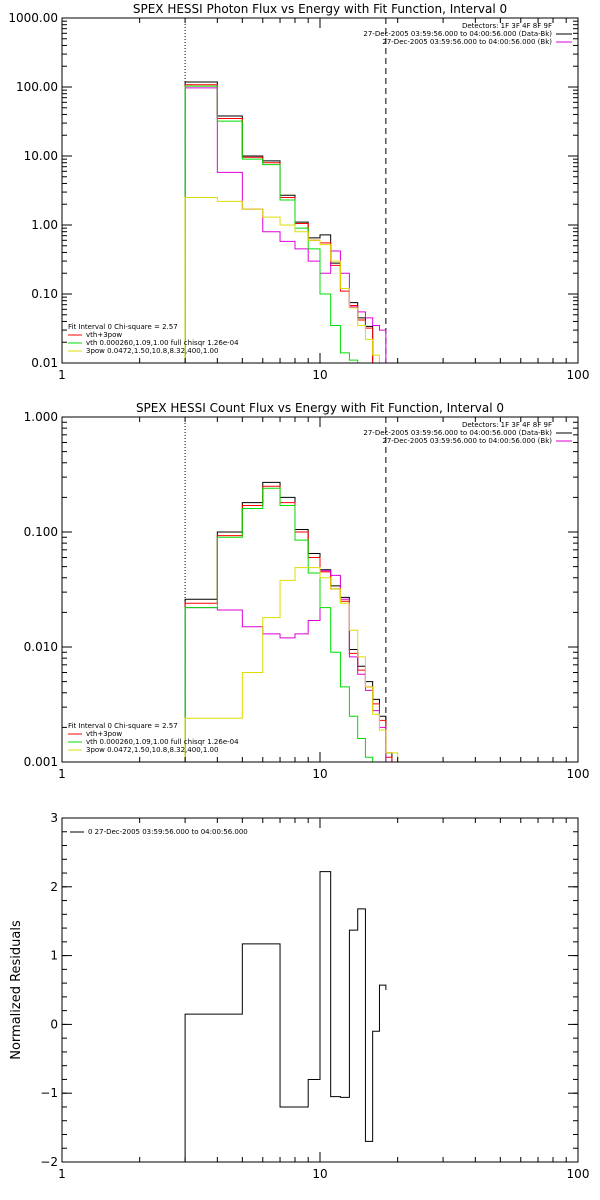 Image resolution: width=600 pixels, height=1200 pixels. Describe the element at coordinates (54, 1024) in the screenshot. I see `y-tick-label: 0` at that location.